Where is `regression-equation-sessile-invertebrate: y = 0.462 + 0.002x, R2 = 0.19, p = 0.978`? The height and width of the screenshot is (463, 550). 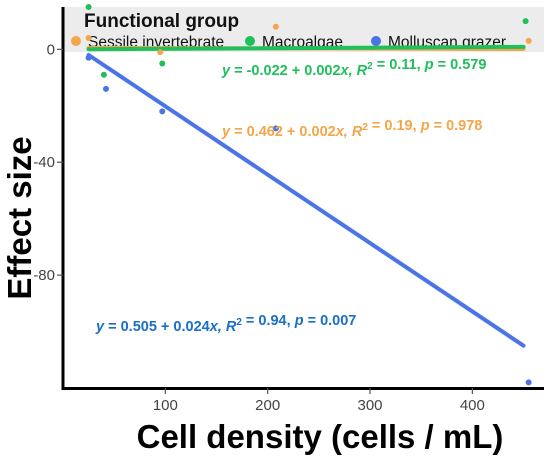 regression-equation-sessile-invertebrate: y = 0.462 + 0.002x, R2 = 0.19, p = 0.978 is located at coordinates (351, 129).